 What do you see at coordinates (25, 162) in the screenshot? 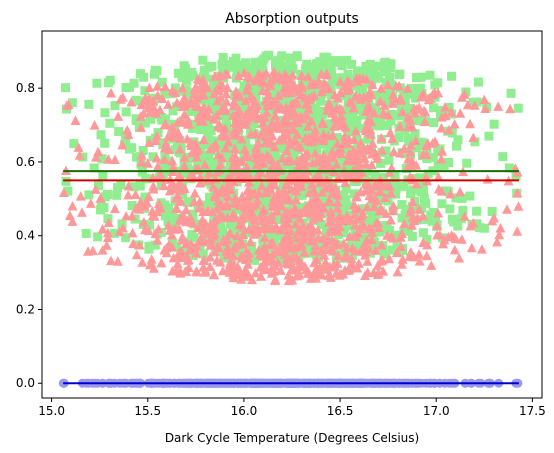
I see `y-tick-label: 0.6` at bounding box center [25, 162].